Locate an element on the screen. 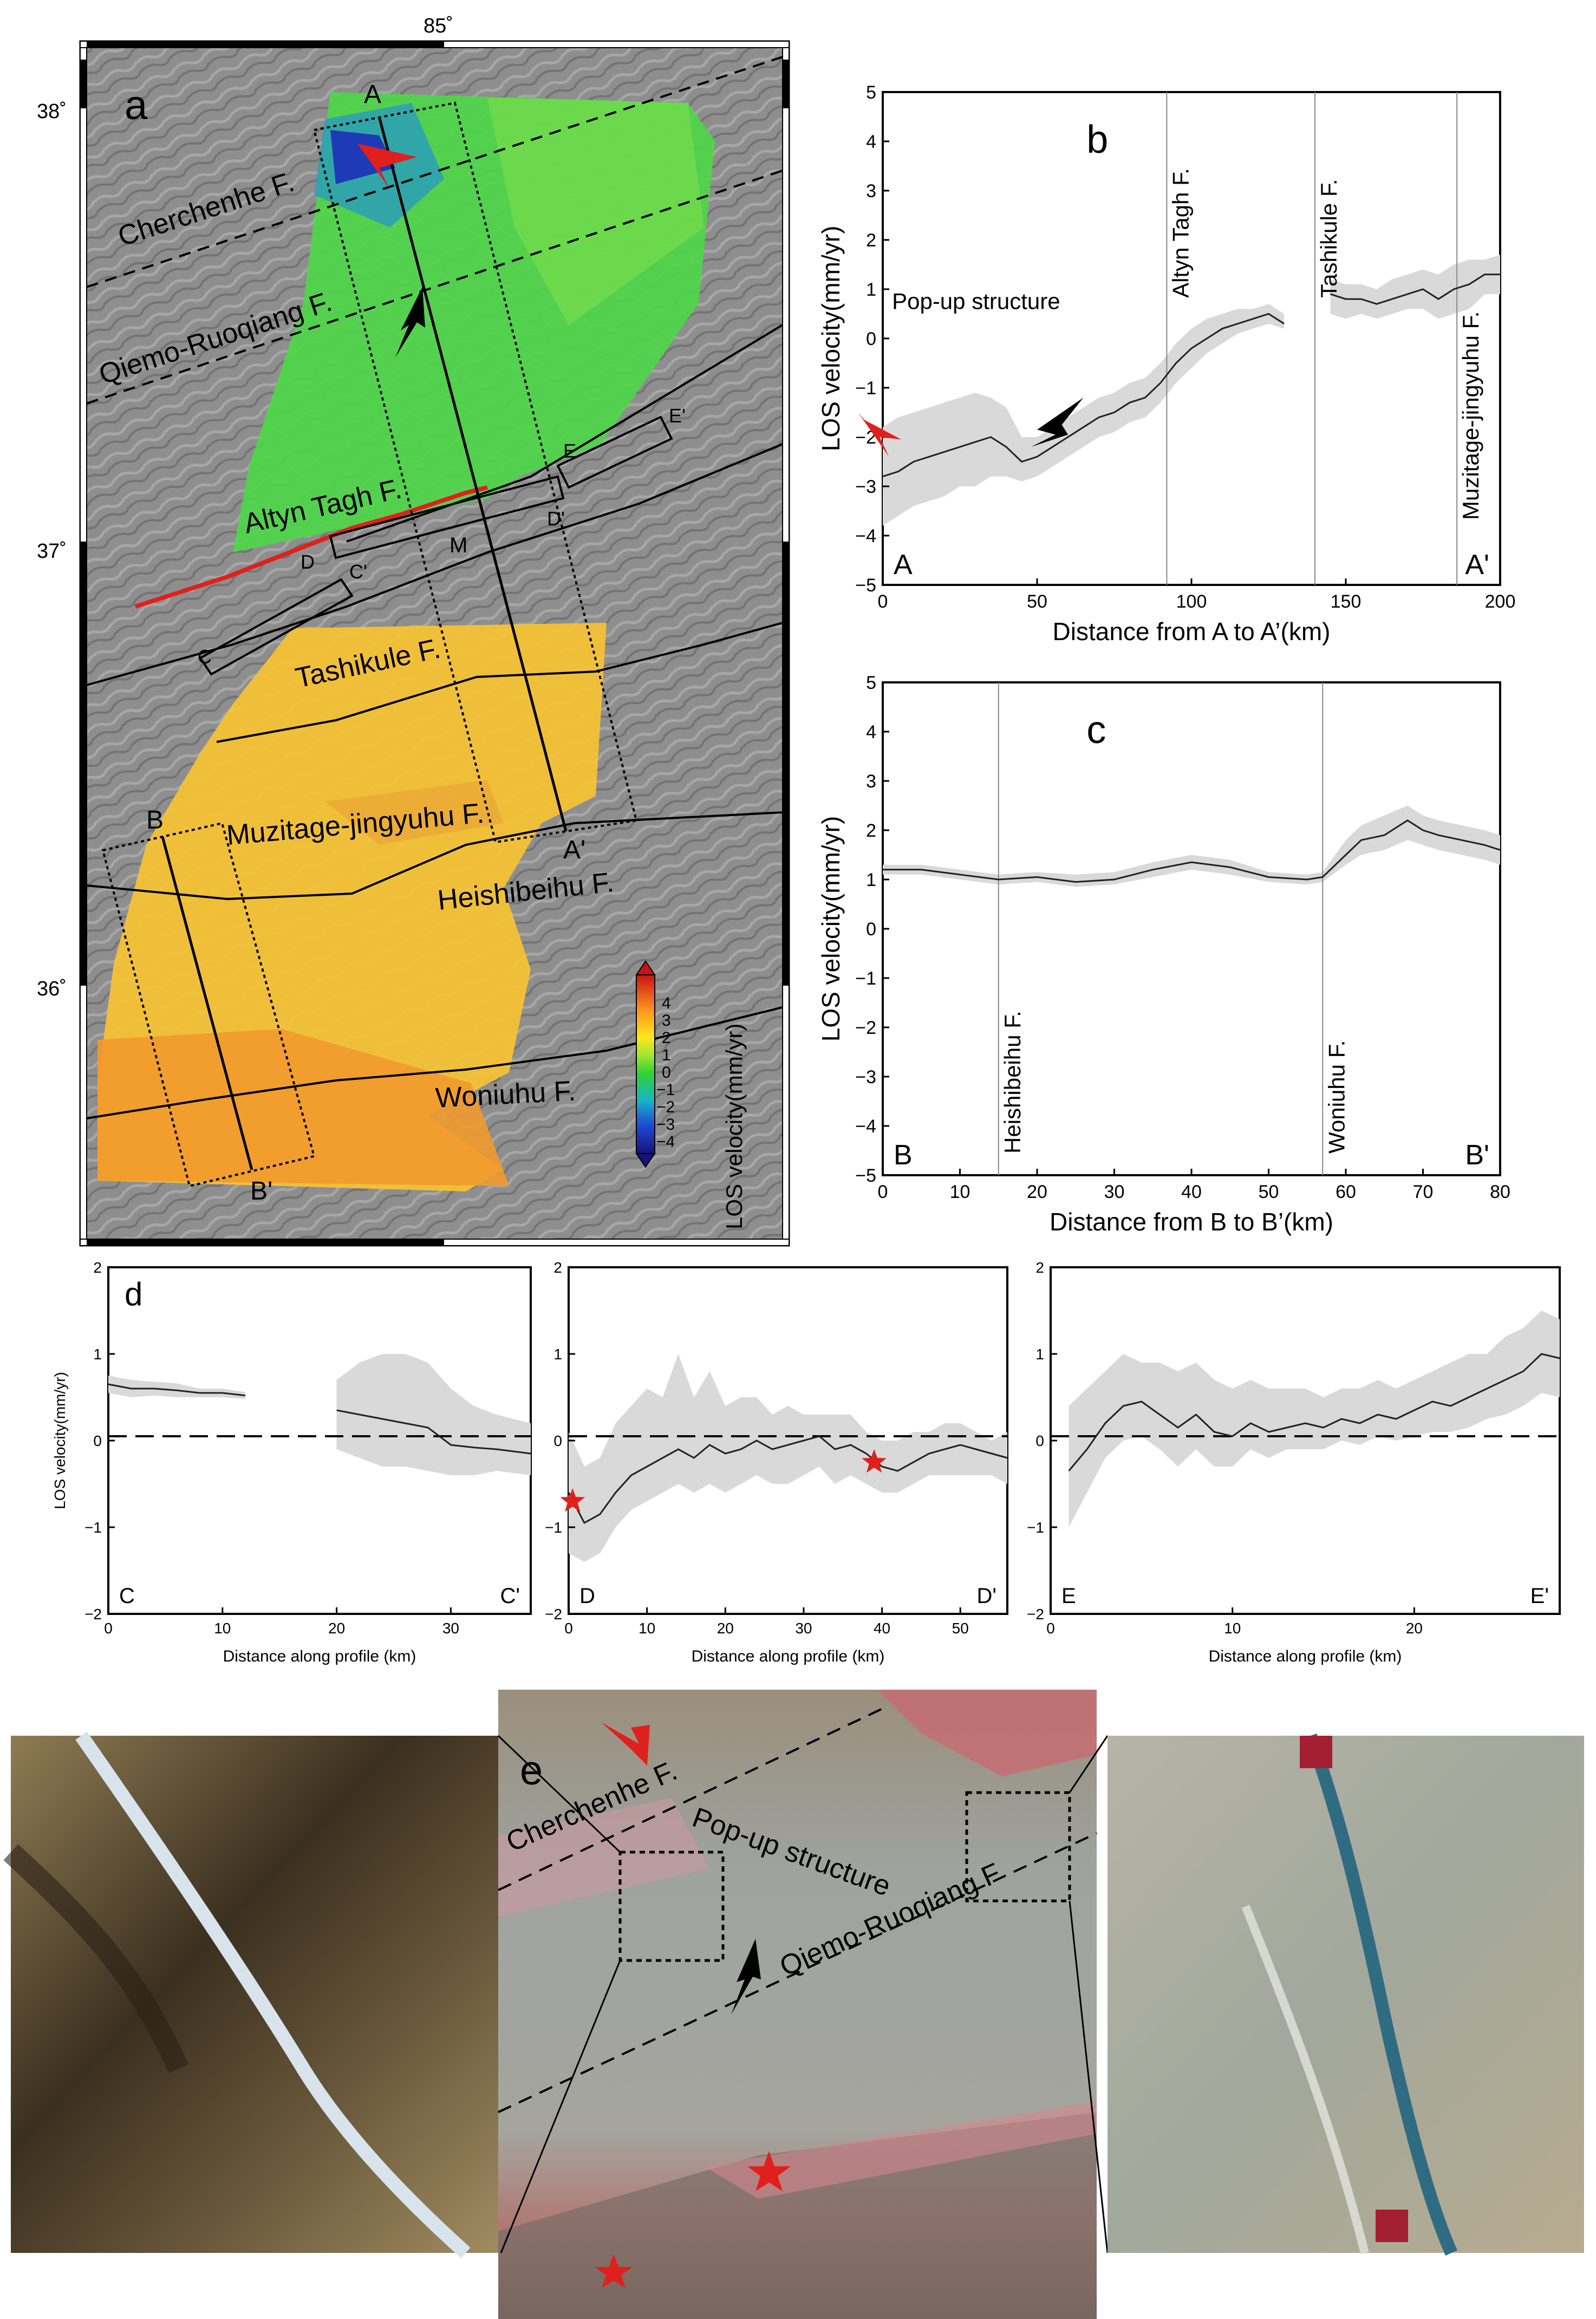  y-axis-label: LOS velocity(mm/yr) is located at coordinates (831, 929).